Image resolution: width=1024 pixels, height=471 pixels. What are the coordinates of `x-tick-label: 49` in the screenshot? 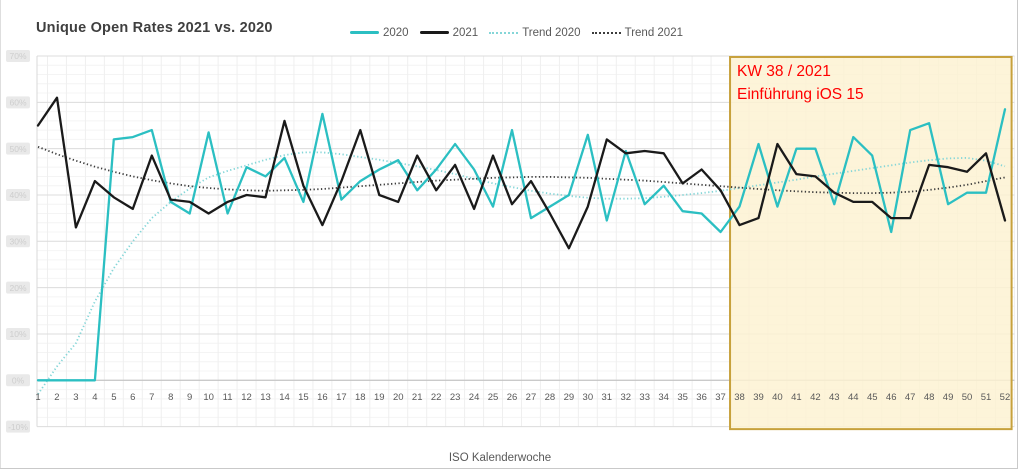 It's located at (948, 397).